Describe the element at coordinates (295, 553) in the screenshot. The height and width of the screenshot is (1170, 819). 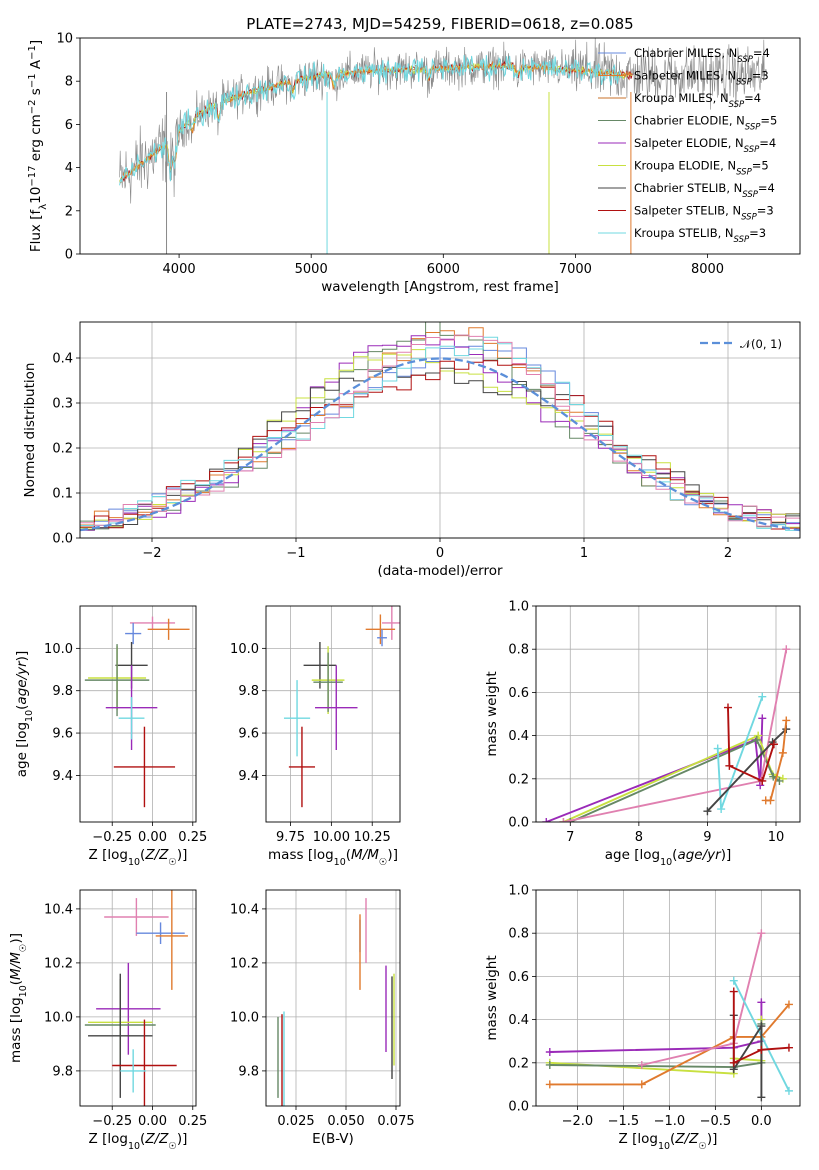
I see `x-tick-label: −1` at that location.